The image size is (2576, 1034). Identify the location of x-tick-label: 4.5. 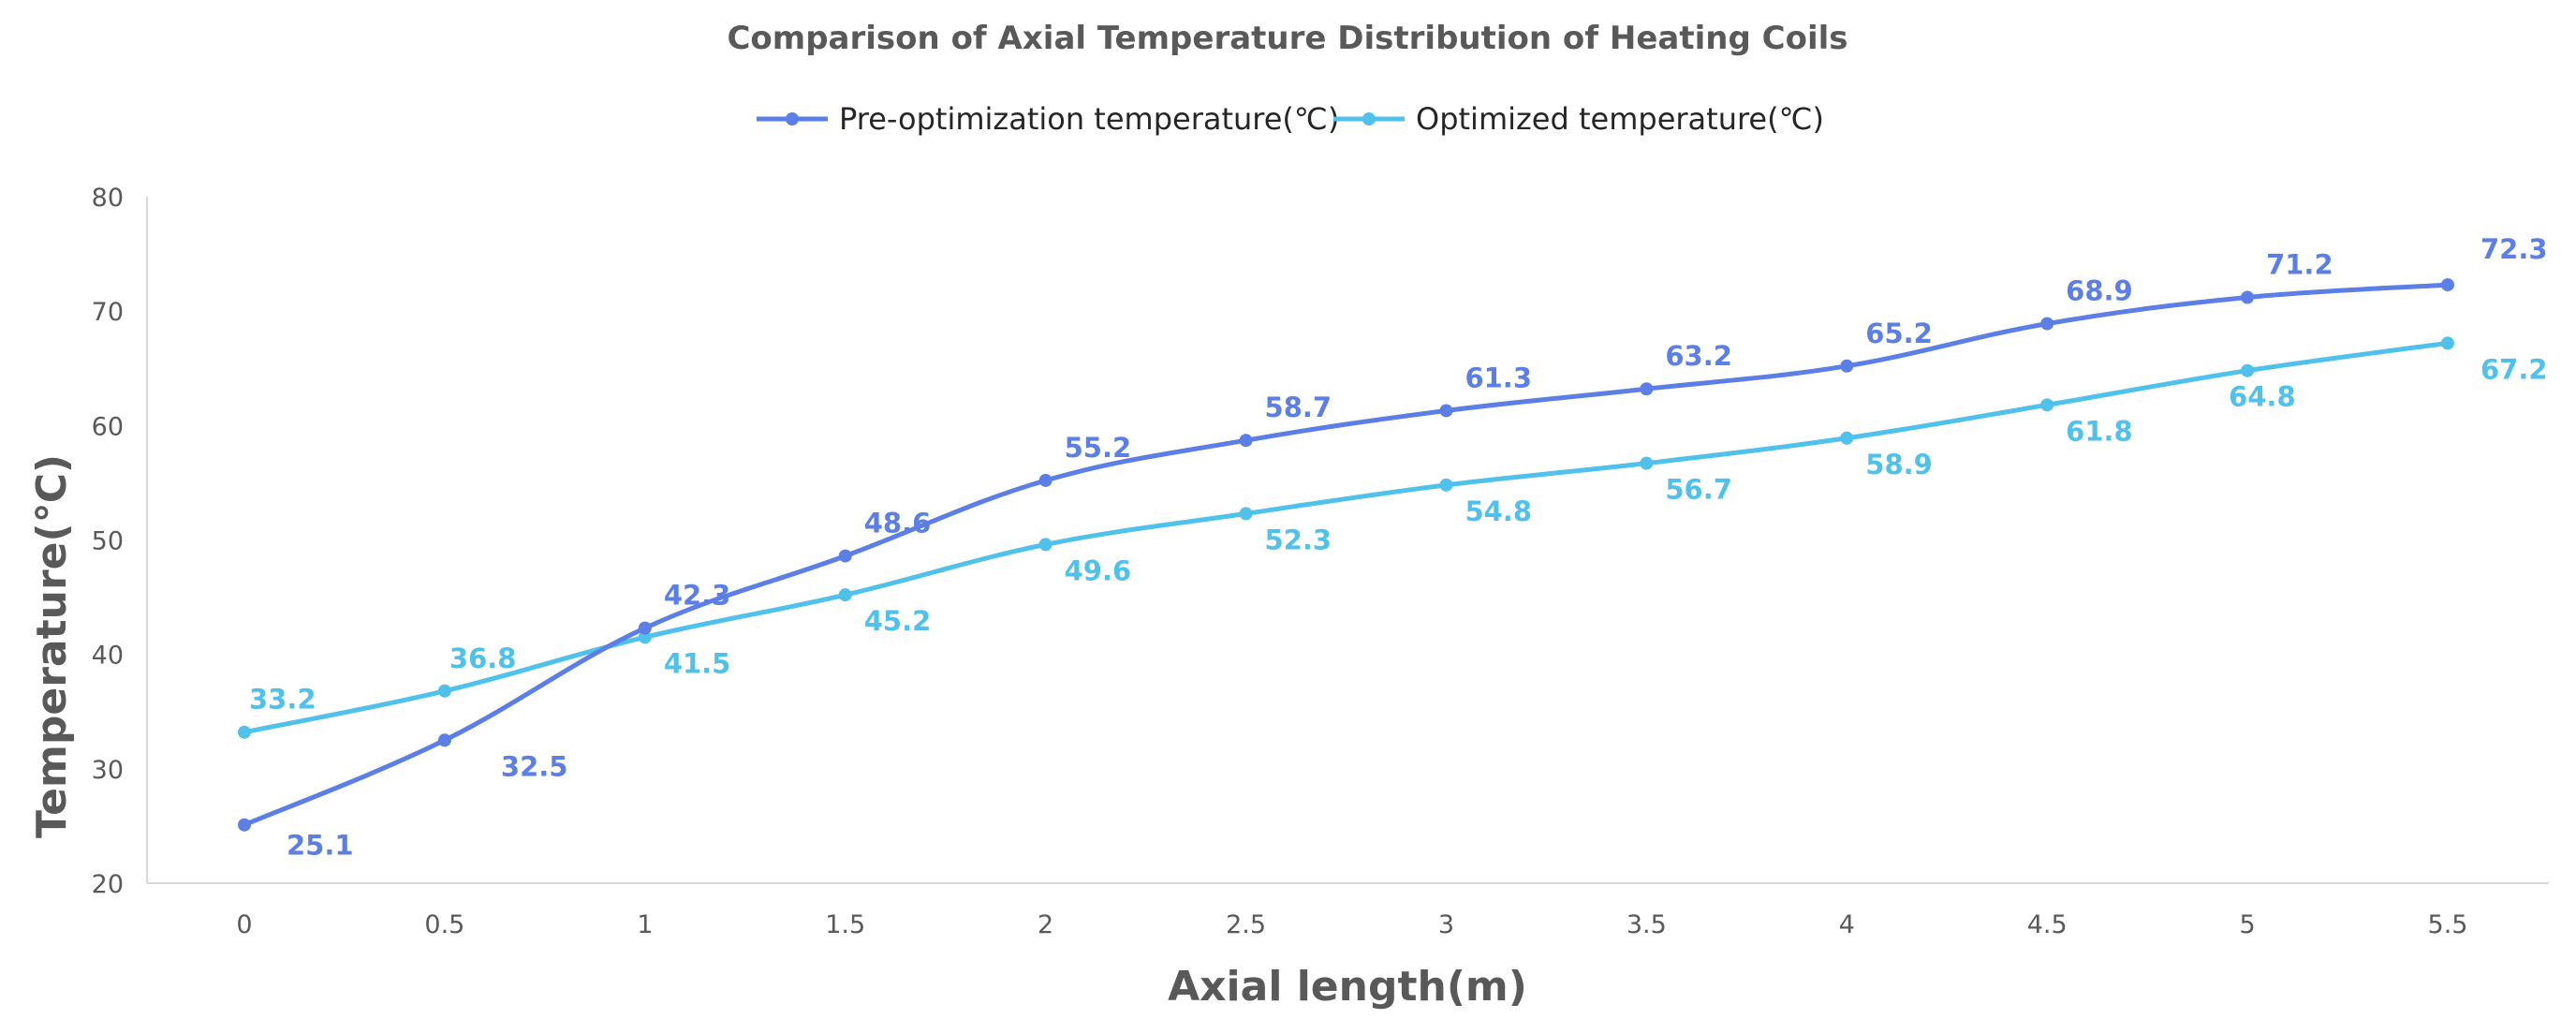
(2047, 925).